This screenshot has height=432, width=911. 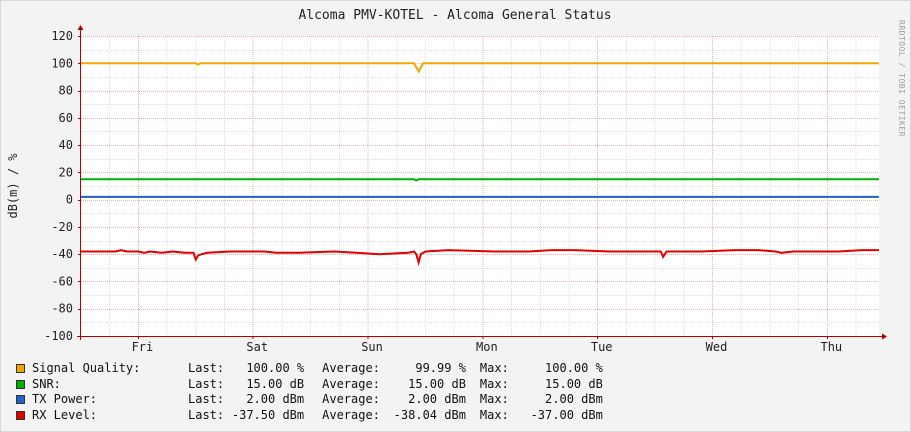 What do you see at coordinates (62, 254) in the screenshot?
I see `y-tick-label: -40` at bounding box center [62, 254].